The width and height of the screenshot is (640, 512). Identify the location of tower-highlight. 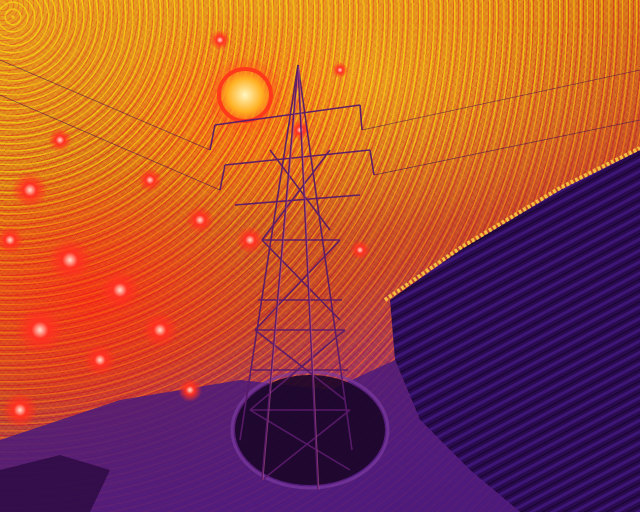
(291, 278).